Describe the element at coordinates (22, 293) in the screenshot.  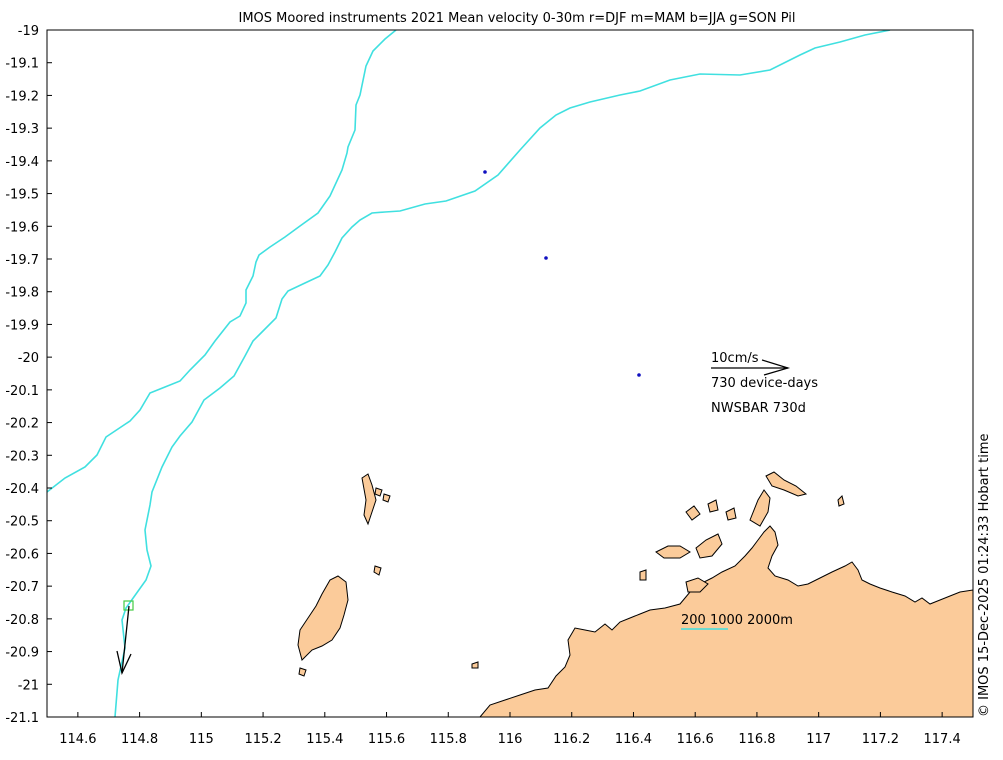
I see `y-tick-label: -19.8` at that location.